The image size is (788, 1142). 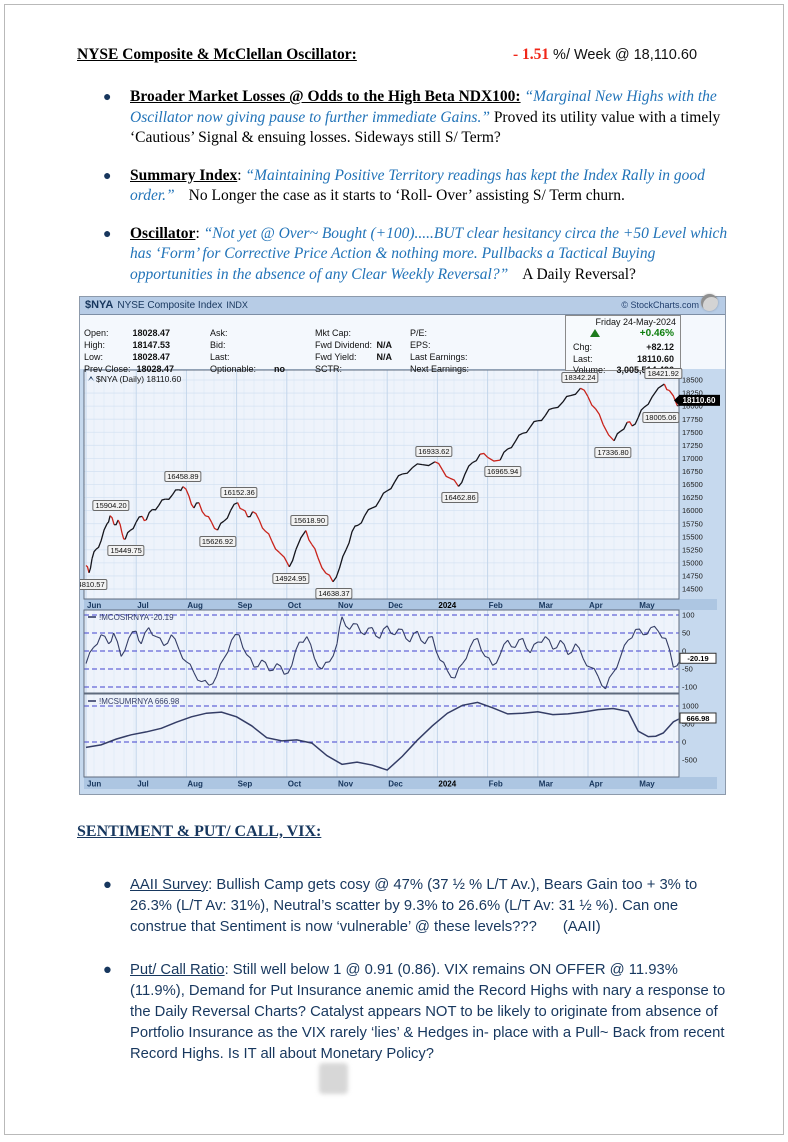 What do you see at coordinates (692, 445) in the screenshot?
I see `svg-text: 17250` at bounding box center [692, 445].